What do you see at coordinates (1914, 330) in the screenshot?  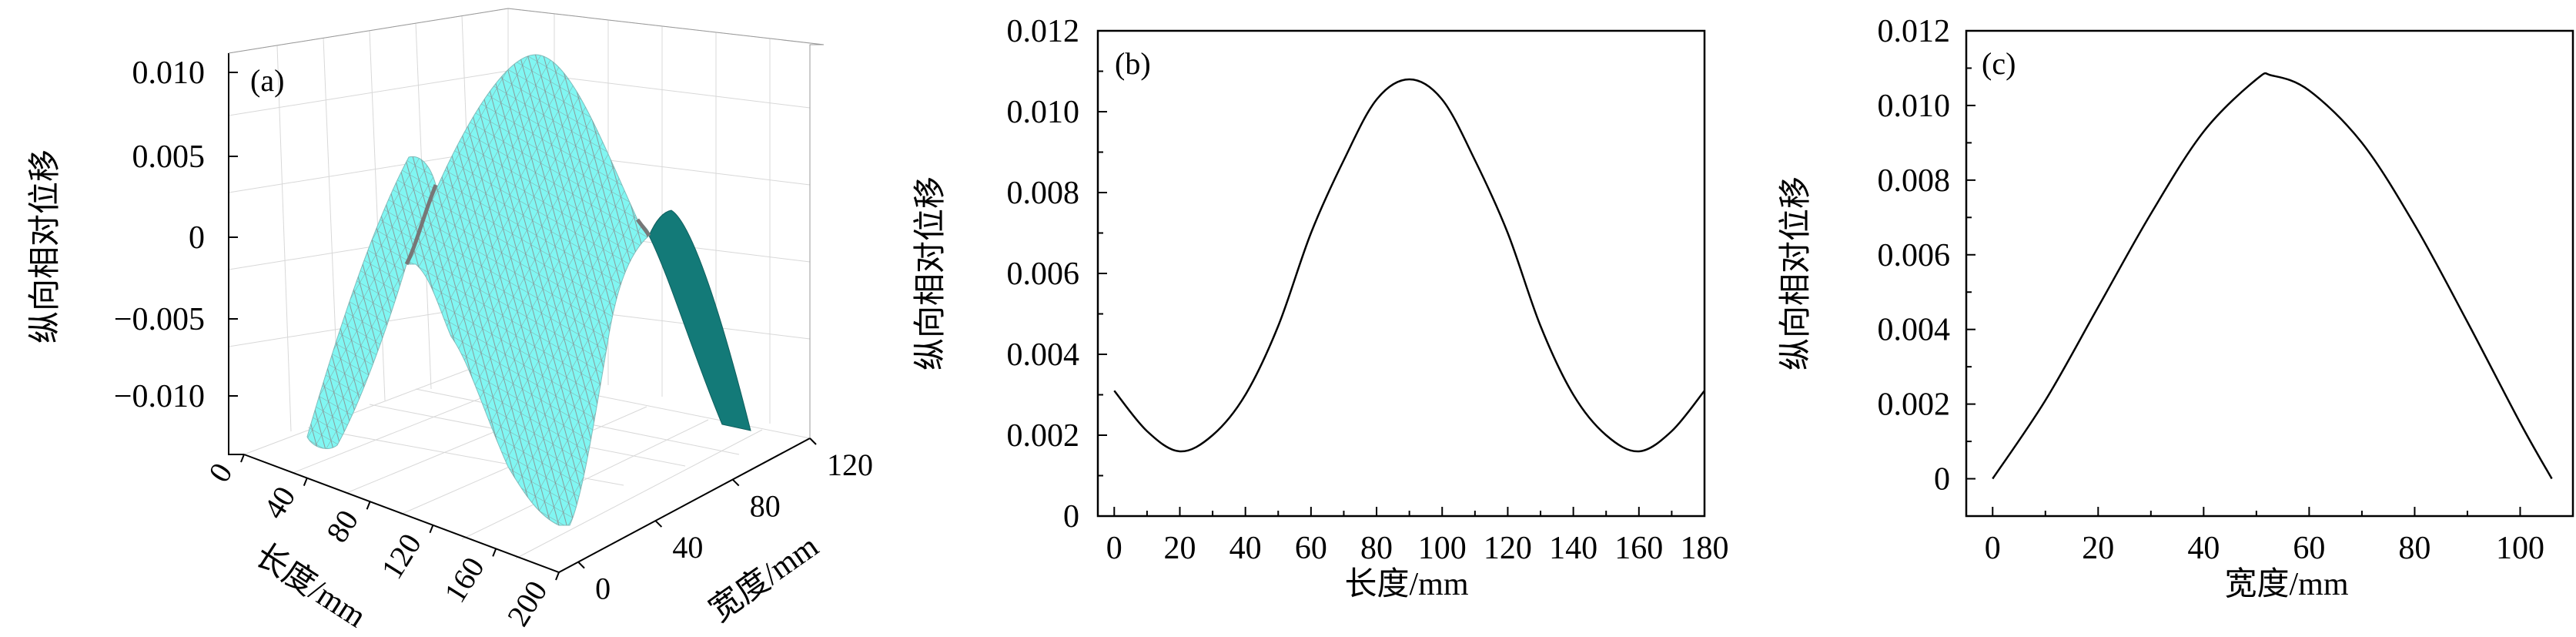 I see `y-tick-label-c: 0.004` at bounding box center [1914, 330].